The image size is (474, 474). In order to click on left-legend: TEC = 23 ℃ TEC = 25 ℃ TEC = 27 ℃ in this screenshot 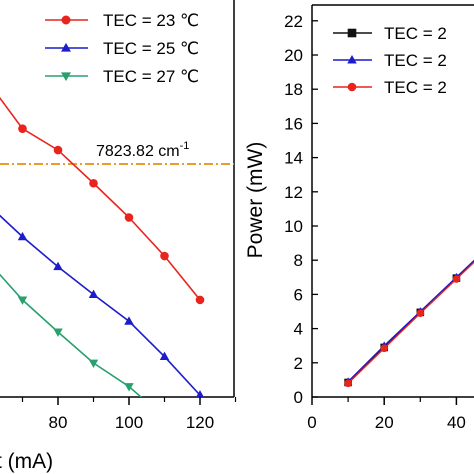, I will do `click(122, 48)`.